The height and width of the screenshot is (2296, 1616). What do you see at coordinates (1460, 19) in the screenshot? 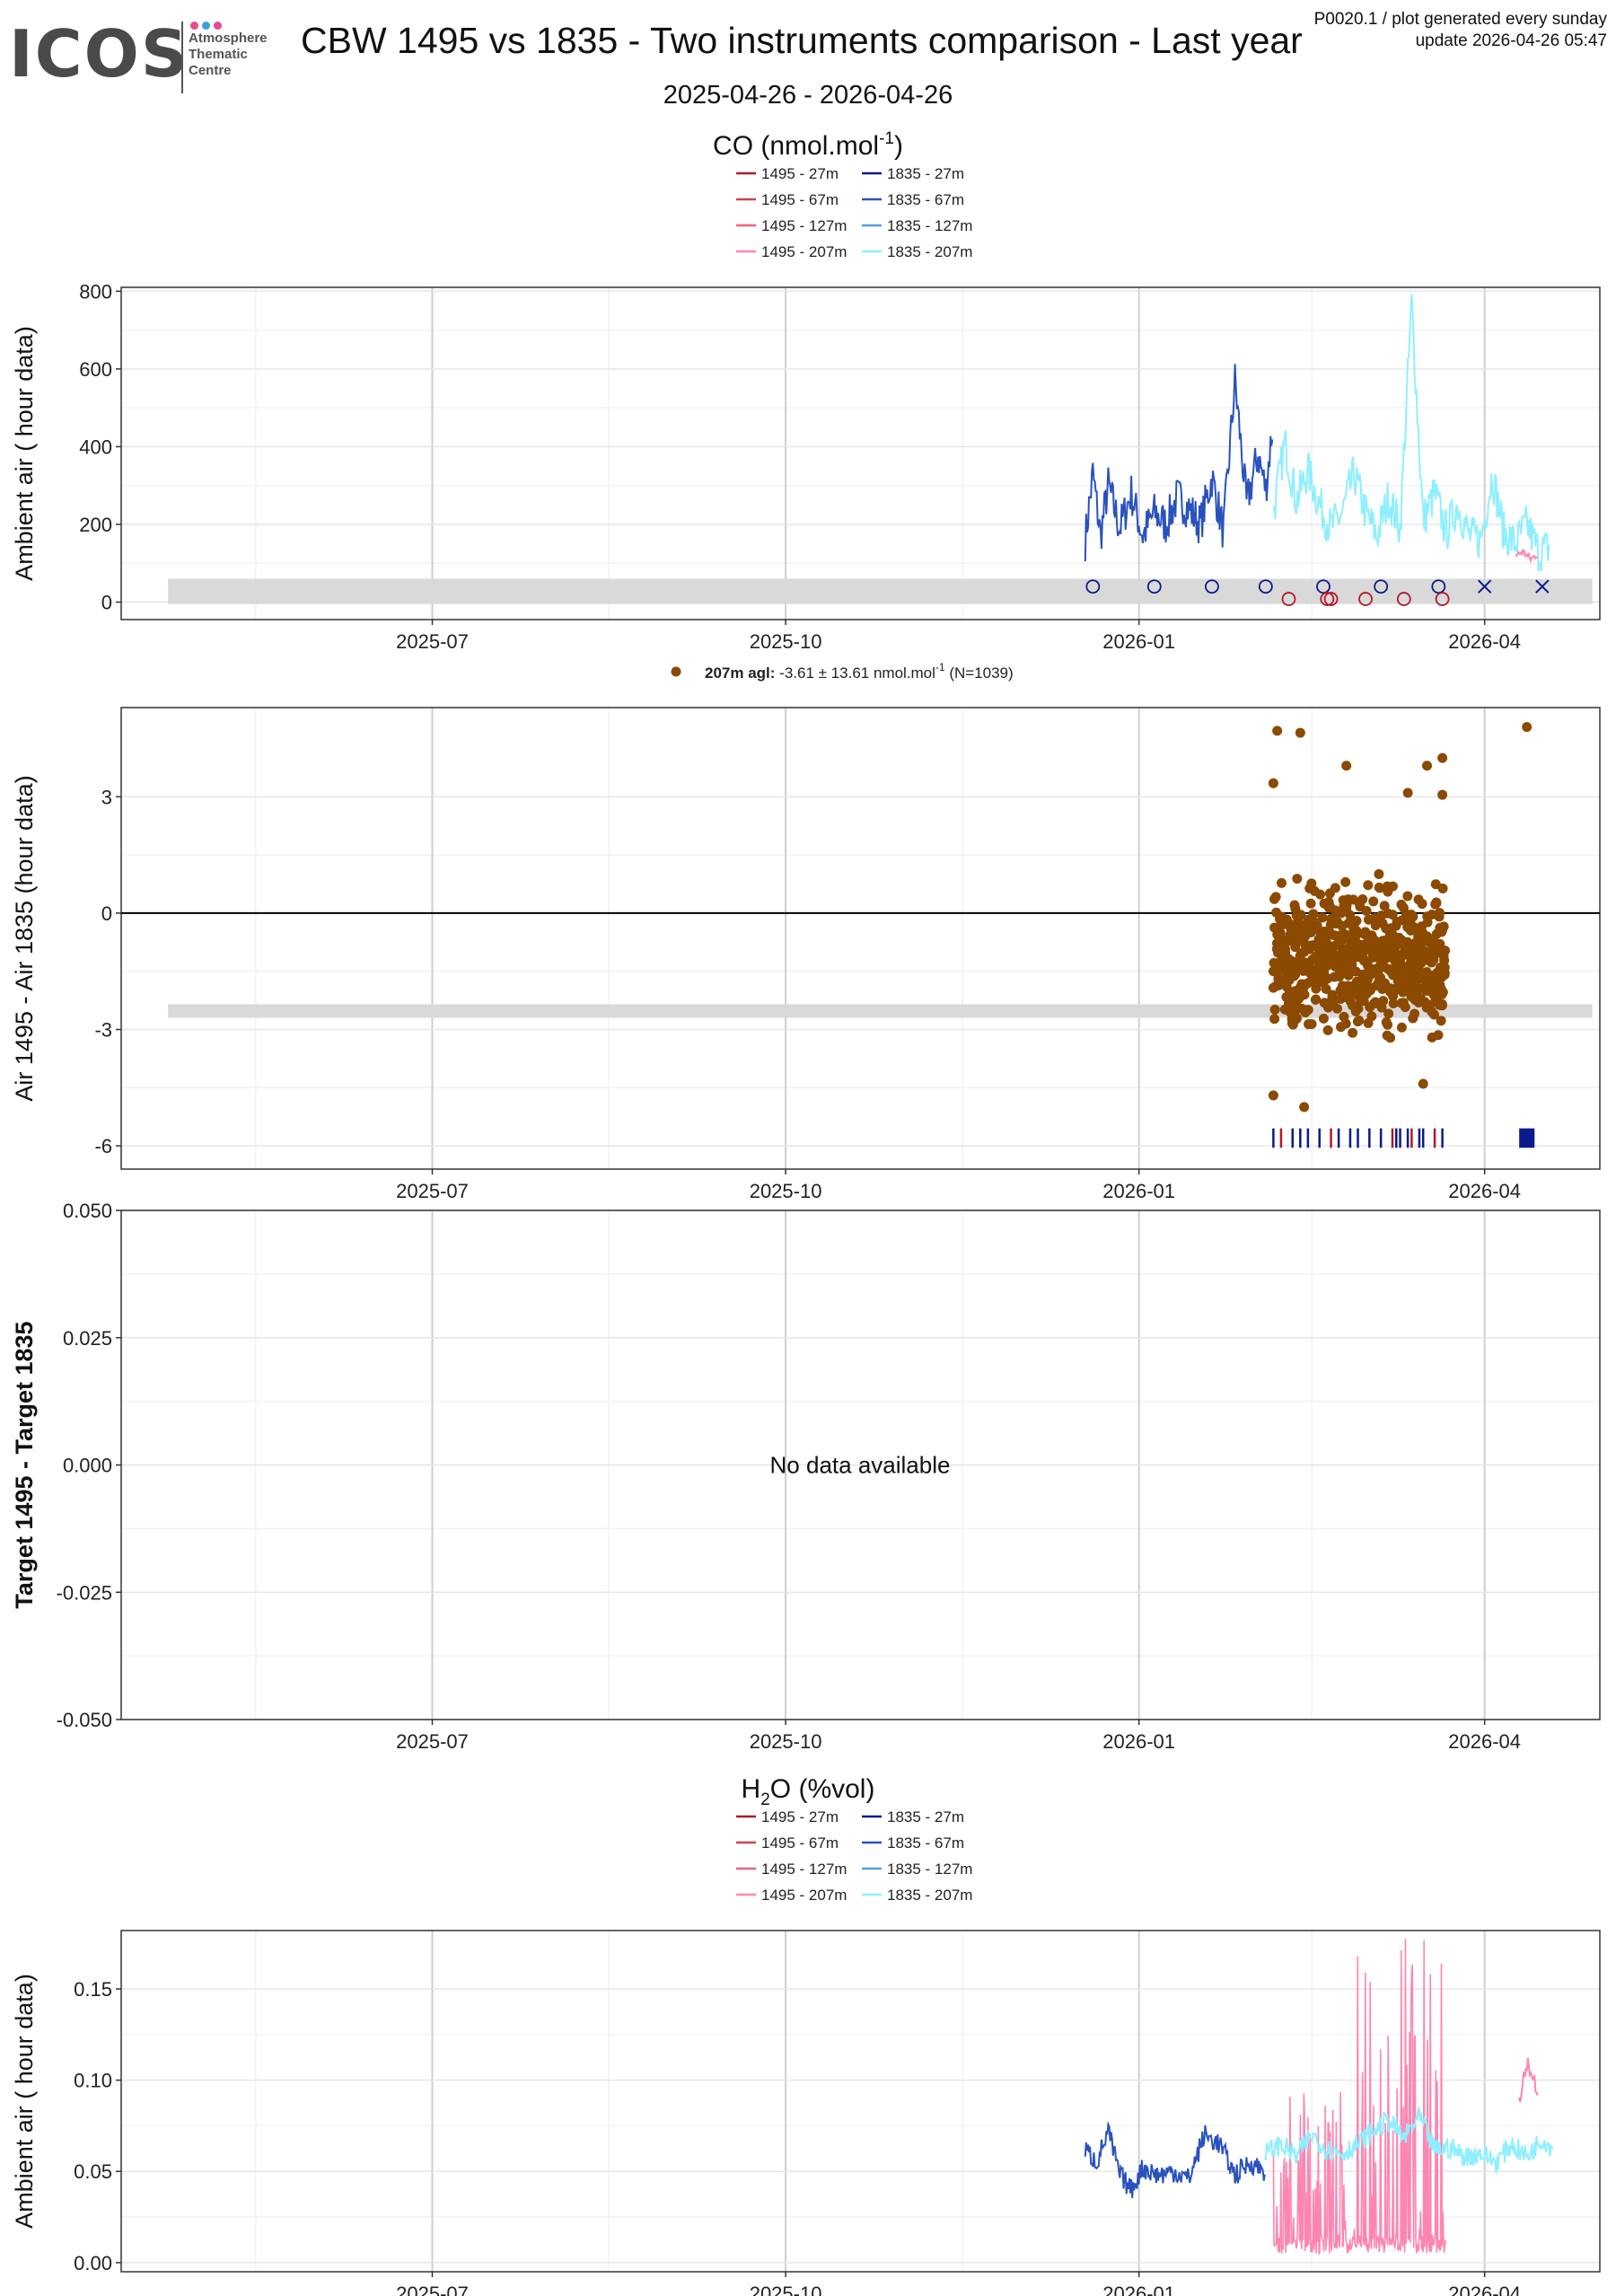
I see `plot-code: P0020.1 / plot generated every sunday` at bounding box center [1460, 19].